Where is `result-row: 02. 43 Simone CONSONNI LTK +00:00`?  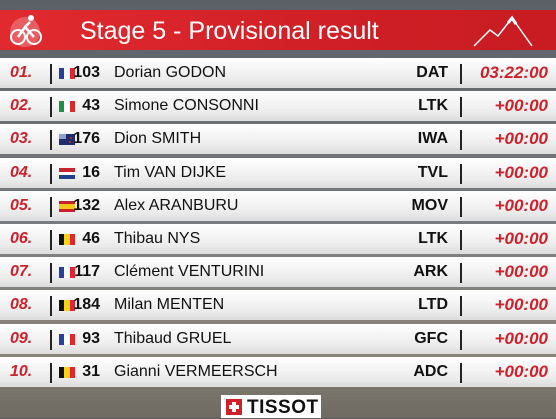
result-row: 02. 43 Simone CONSONNI LTK +00:00 is located at coordinates (278, 106).